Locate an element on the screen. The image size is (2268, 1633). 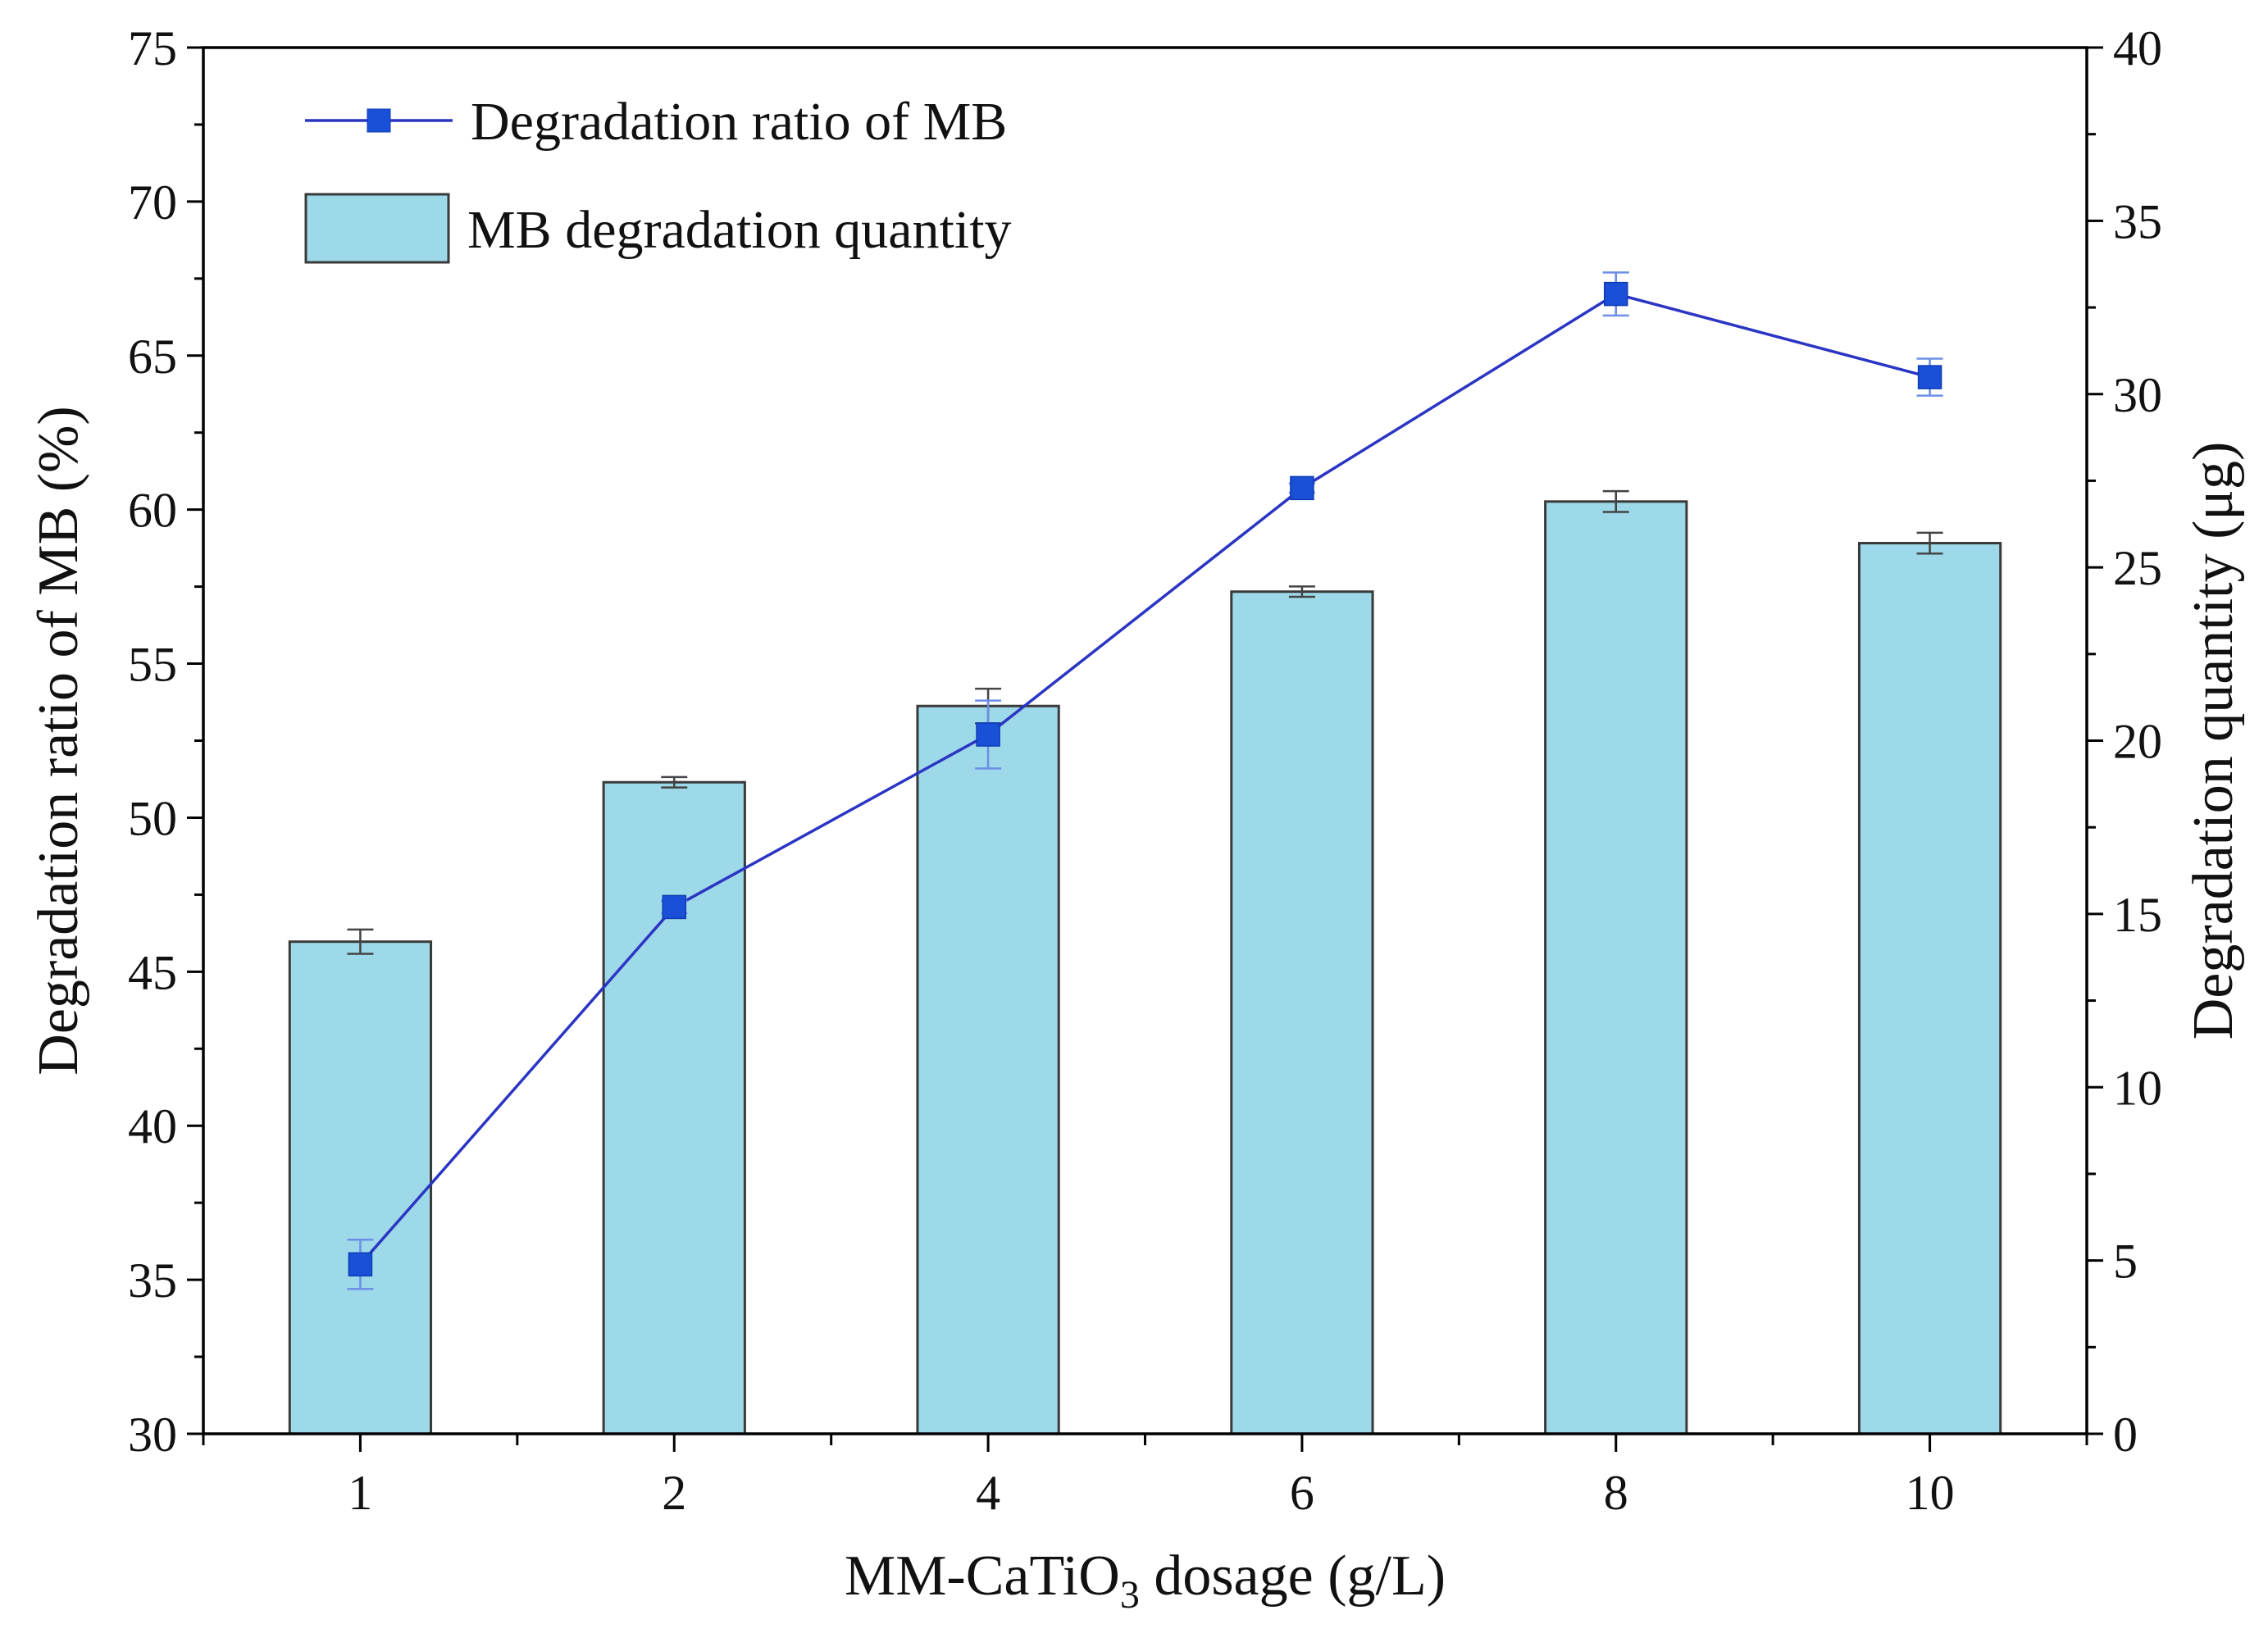
left-tick-label: 45 is located at coordinates (152, 972).